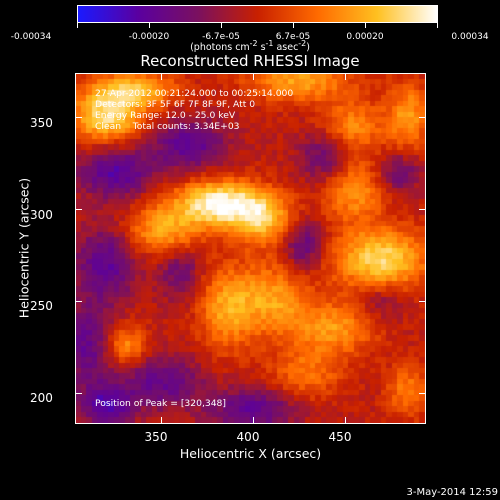 The image size is (500, 500). What do you see at coordinates (194, 93) in the screenshot?
I see `annotation-time-range: 27-Apr-2012 00:21:24.000 to 00:25:14.000` at bounding box center [194, 93].